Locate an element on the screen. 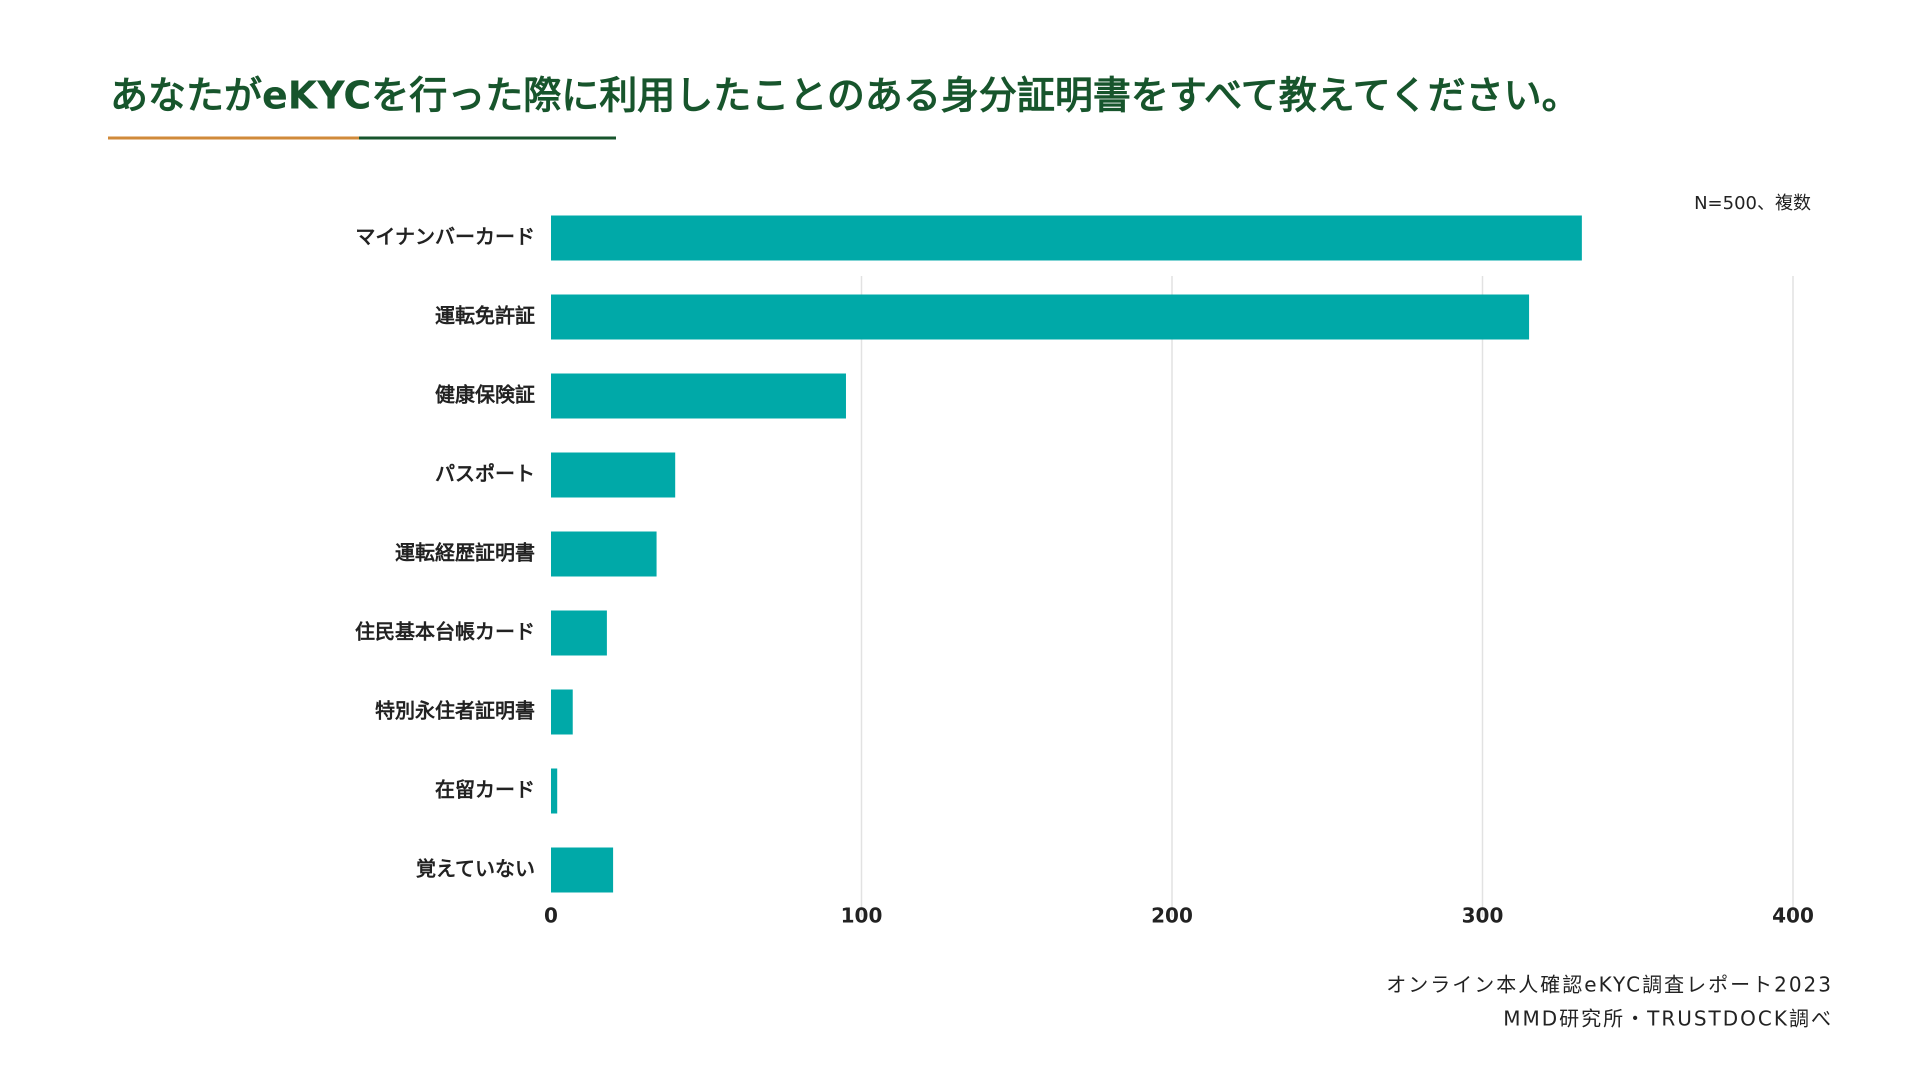  x-tick-label: 200 is located at coordinates (1172, 916).